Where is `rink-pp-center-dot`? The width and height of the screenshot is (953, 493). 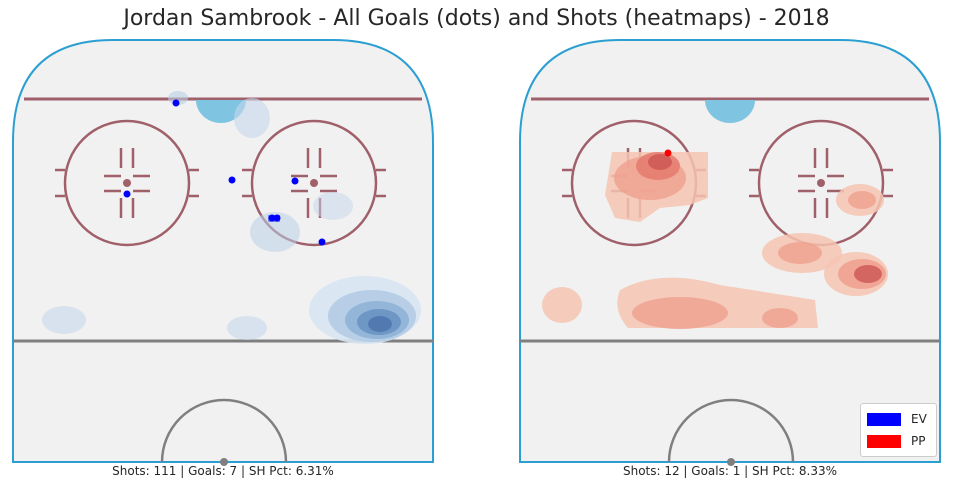
rink-pp-center-dot is located at coordinates (731, 462).